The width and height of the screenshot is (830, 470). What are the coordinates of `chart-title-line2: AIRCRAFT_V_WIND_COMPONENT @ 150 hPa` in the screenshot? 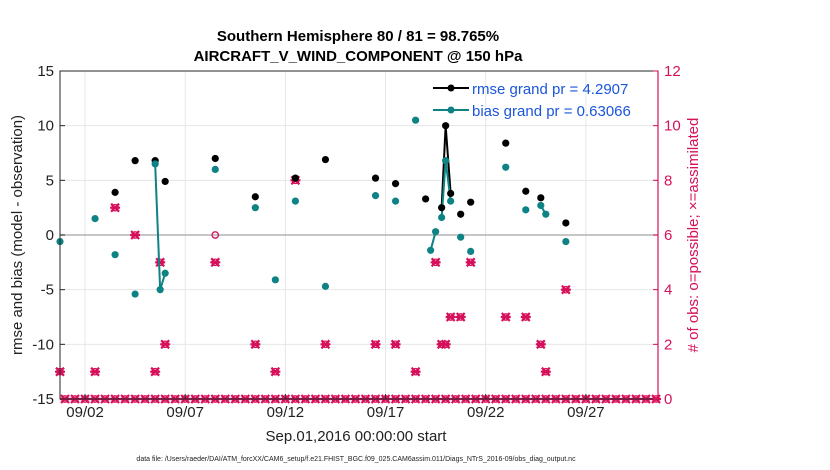 It's located at (359, 56).